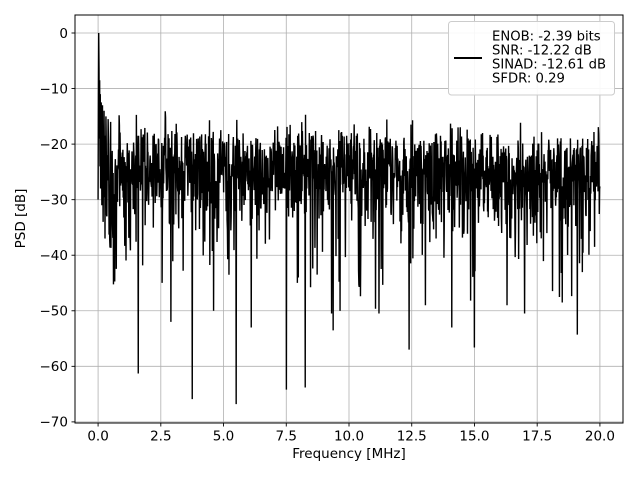  Describe the element at coordinates (349, 425) in the screenshot. I see `x-axis-ticks` at that location.